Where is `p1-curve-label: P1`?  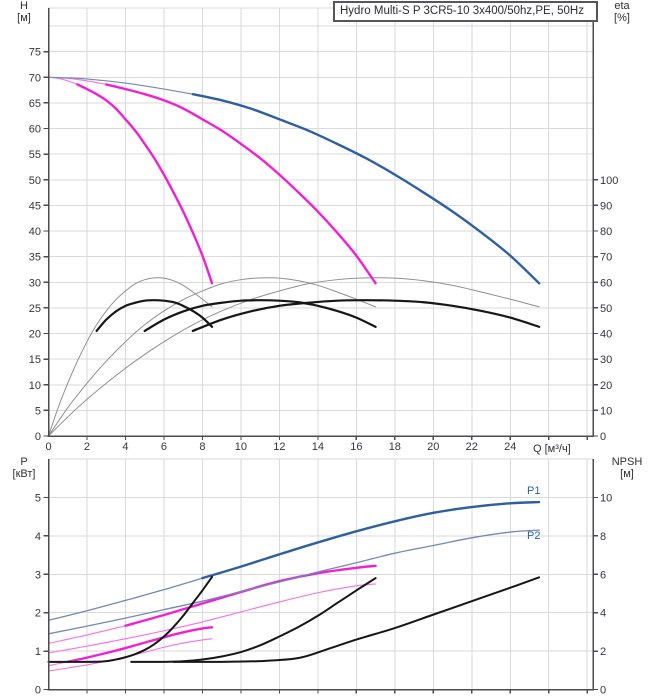
p1-curve-label: P1 is located at coordinates (534, 491).